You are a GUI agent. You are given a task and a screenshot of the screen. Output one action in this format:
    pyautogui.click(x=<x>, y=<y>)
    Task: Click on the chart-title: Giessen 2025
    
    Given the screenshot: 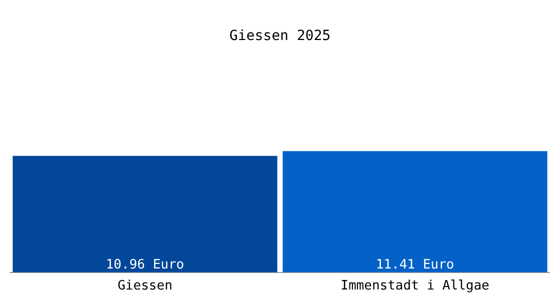 What is the action you would take?
    pyautogui.click(x=280, y=36)
    